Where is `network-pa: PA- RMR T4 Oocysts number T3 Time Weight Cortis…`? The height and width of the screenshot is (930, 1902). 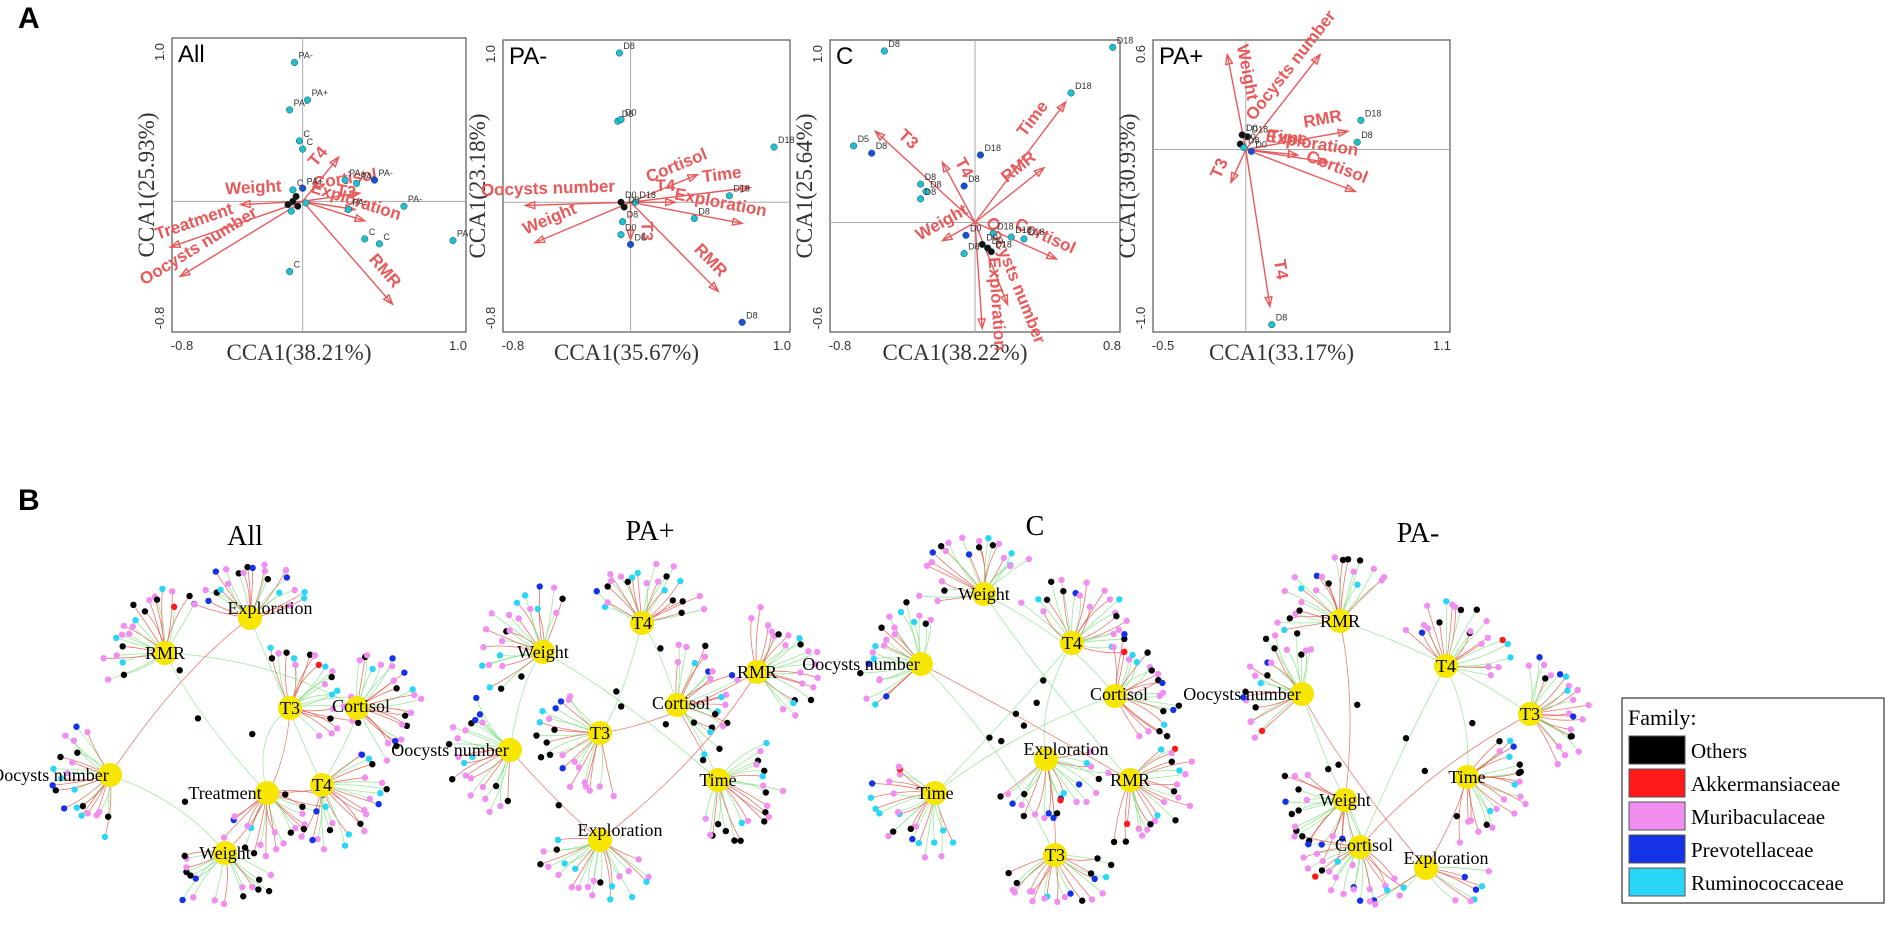
network-pa: PA- RMR T4 Oocysts number T3 Time Weight Cortis… is located at coordinates (1387, 713).